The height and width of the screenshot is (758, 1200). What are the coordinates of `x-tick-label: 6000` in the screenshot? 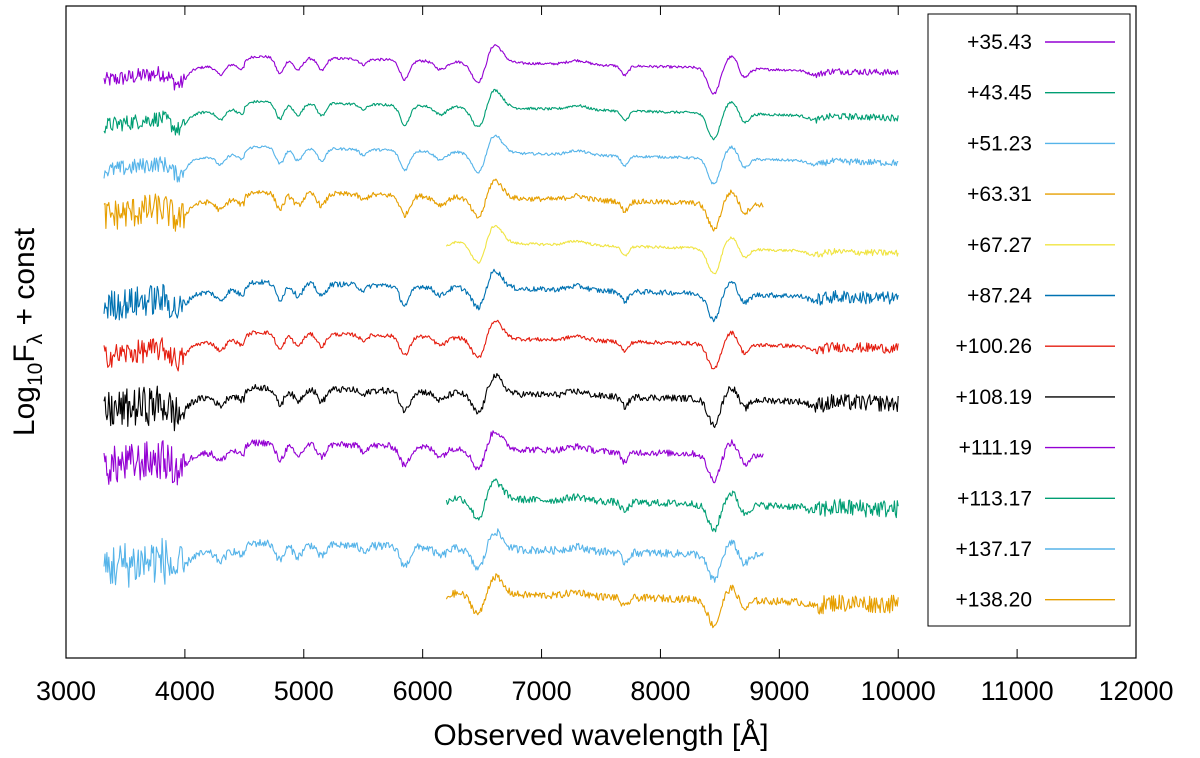 It's located at (423, 691).